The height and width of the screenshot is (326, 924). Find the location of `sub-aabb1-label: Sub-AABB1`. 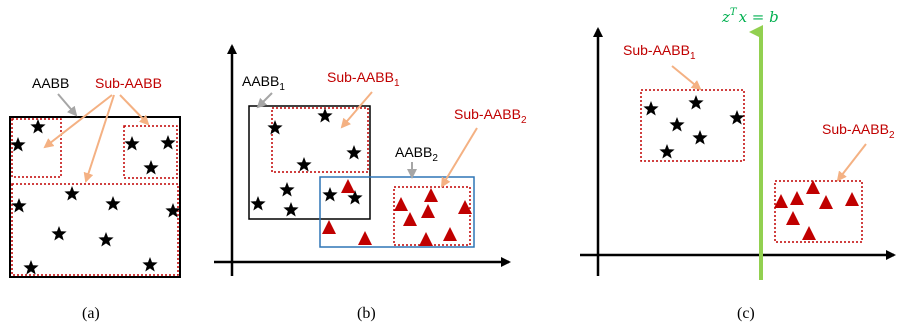

sub-aabb1-label: Sub-AABB1 is located at coordinates (363, 79).